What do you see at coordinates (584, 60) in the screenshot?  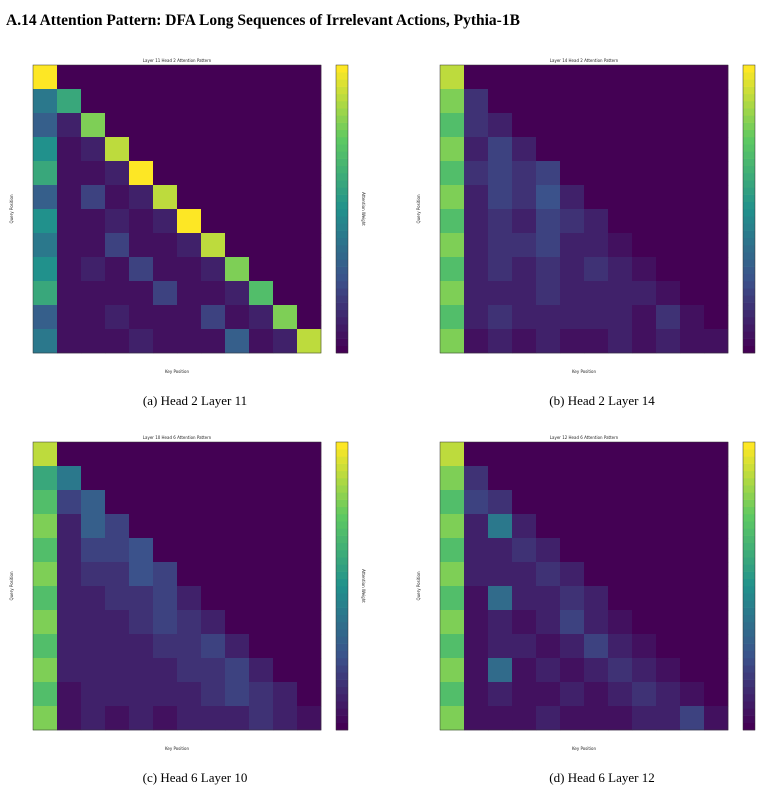 I see `panel-title: Layer 14 Head 2 Attention Pattern` at bounding box center [584, 60].